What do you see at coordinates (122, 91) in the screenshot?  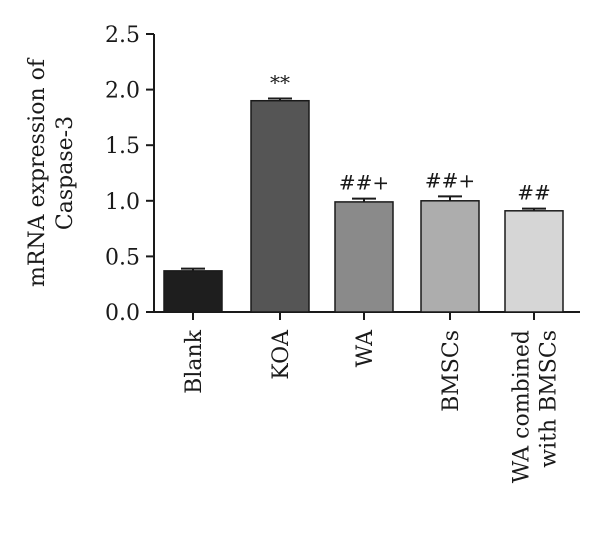 I see `y-tick-label: 2.0` at bounding box center [122, 91].